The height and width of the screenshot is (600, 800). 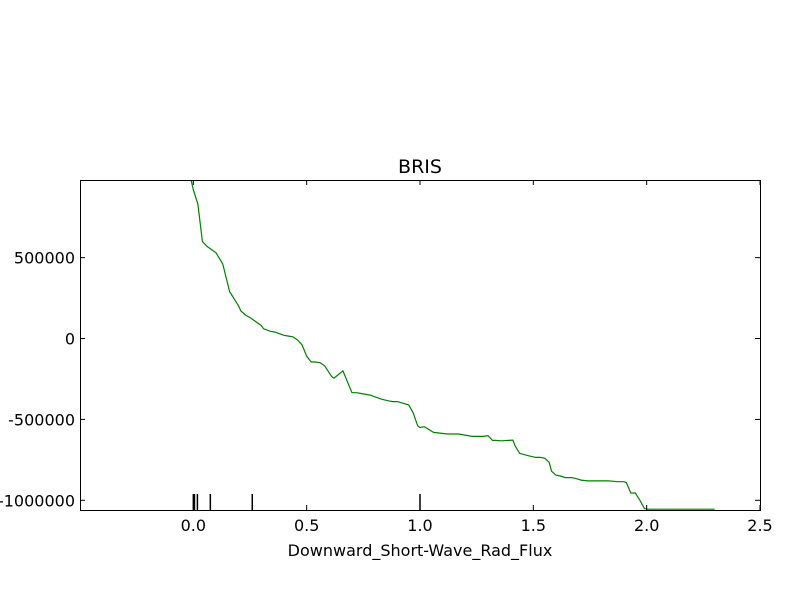 What do you see at coordinates (420, 551) in the screenshot?
I see `x-axis-label: Downward_Short-Wave_Rad_Flux` at bounding box center [420, 551].